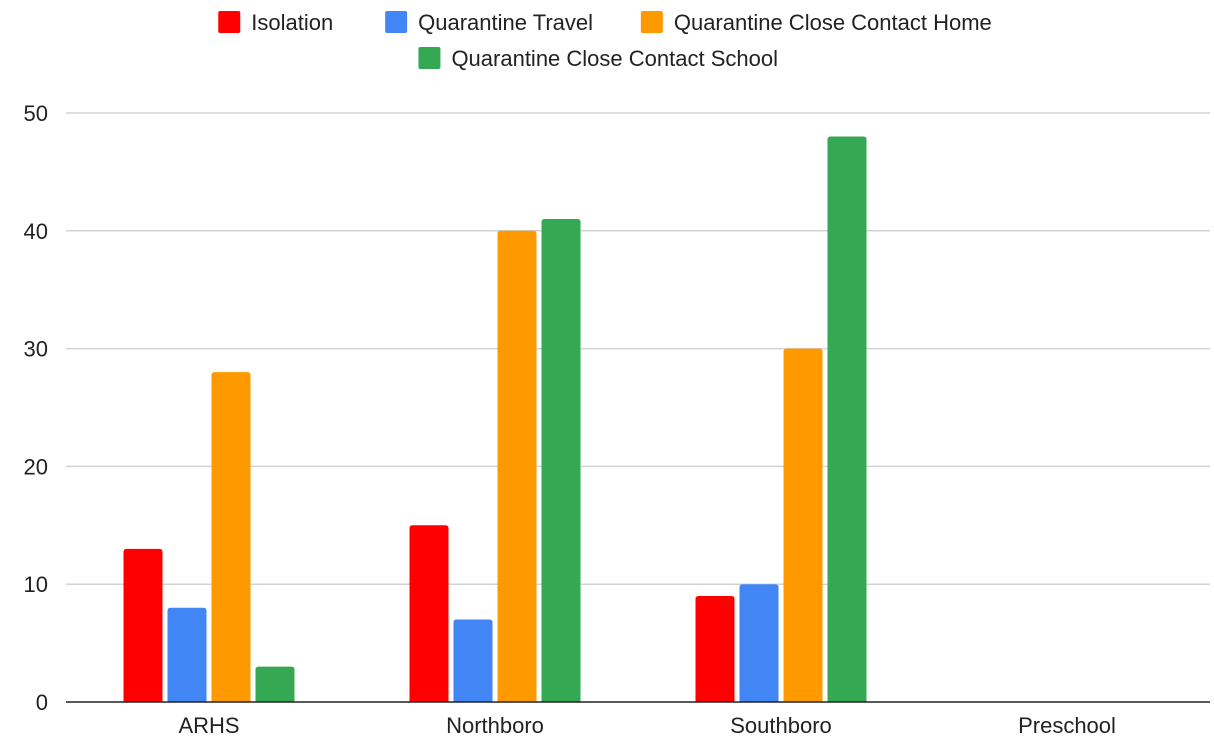  What do you see at coordinates (429, 613) in the screenshot?
I see `bar-northboro-isolation` at bounding box center [429, 613].